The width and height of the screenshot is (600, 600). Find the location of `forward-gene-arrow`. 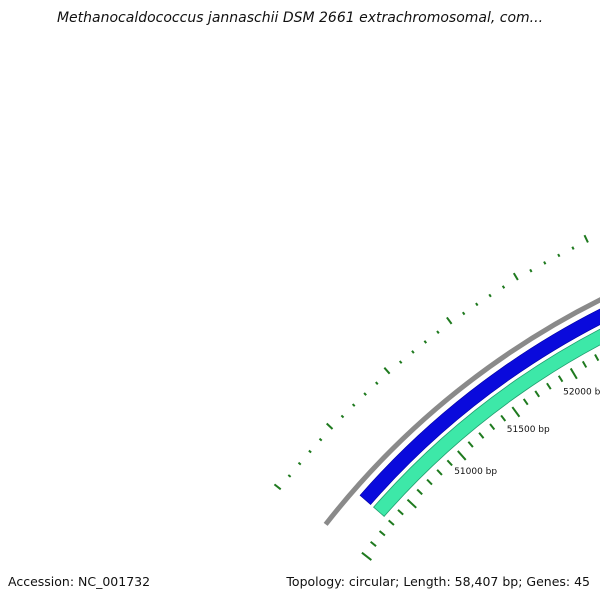

forward-gene-arrow is located at coordinates (479, 406).